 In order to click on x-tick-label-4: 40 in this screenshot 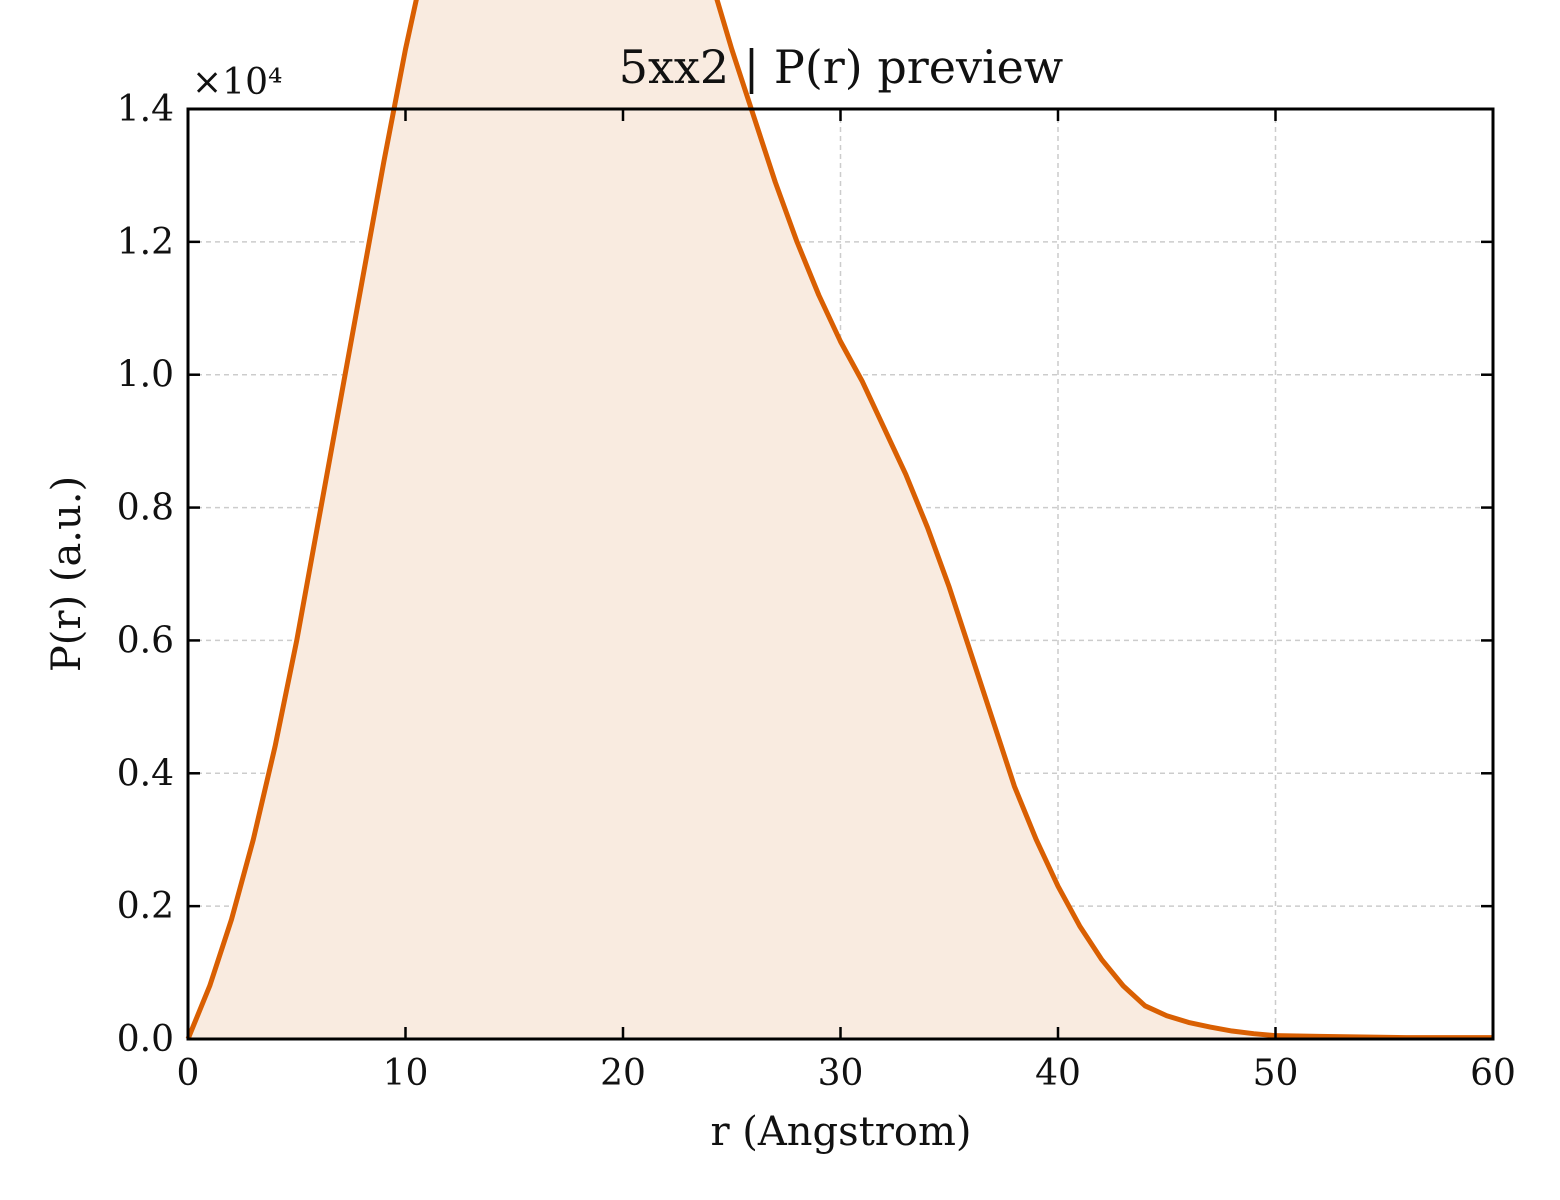, I will do `click(1058, 1073)`.